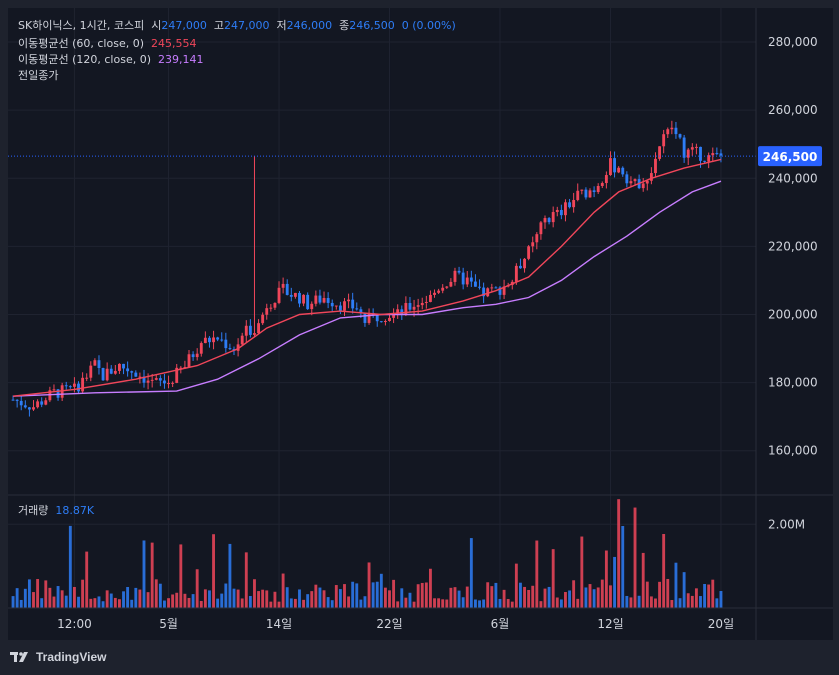 This screenshot has height=675, width=839. I want to click on ma120-value: 239,141, so click(181, 59).